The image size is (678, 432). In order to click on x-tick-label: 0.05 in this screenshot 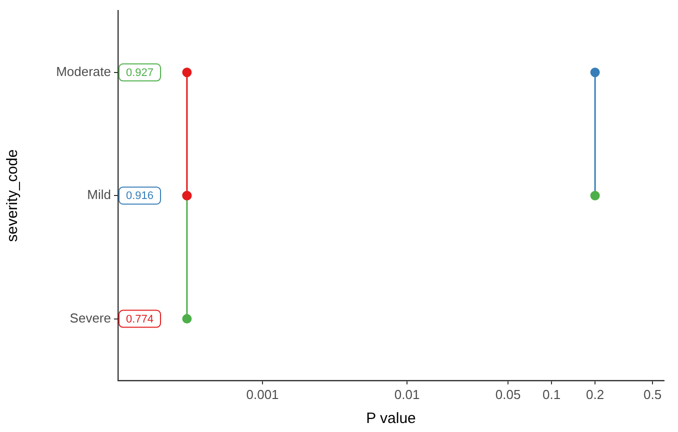, I will do `click(508, 394)`.